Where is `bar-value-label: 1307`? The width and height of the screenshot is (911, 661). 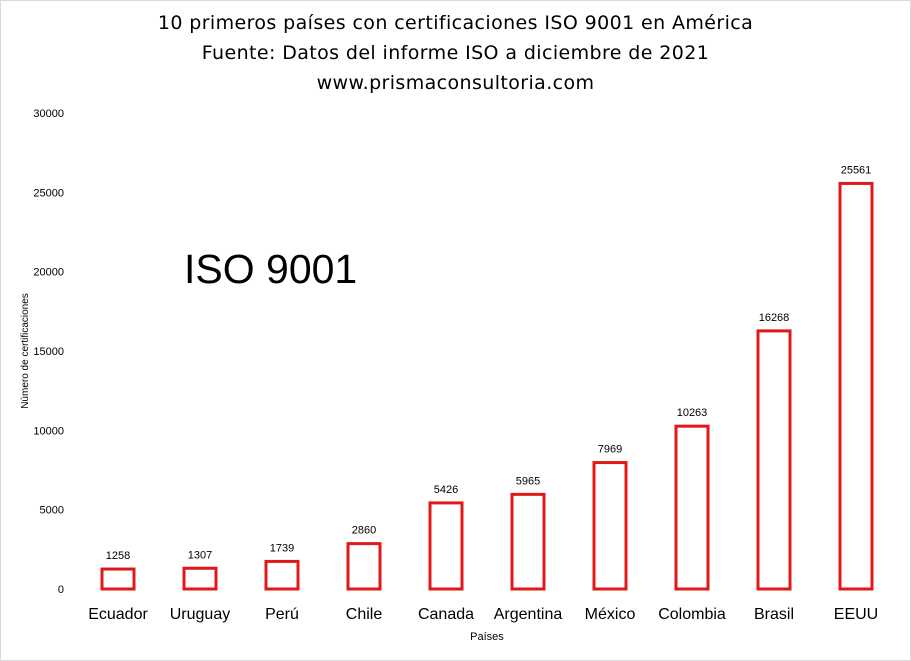
bar-value-label: 1307 is located at coordinates (200, 555).